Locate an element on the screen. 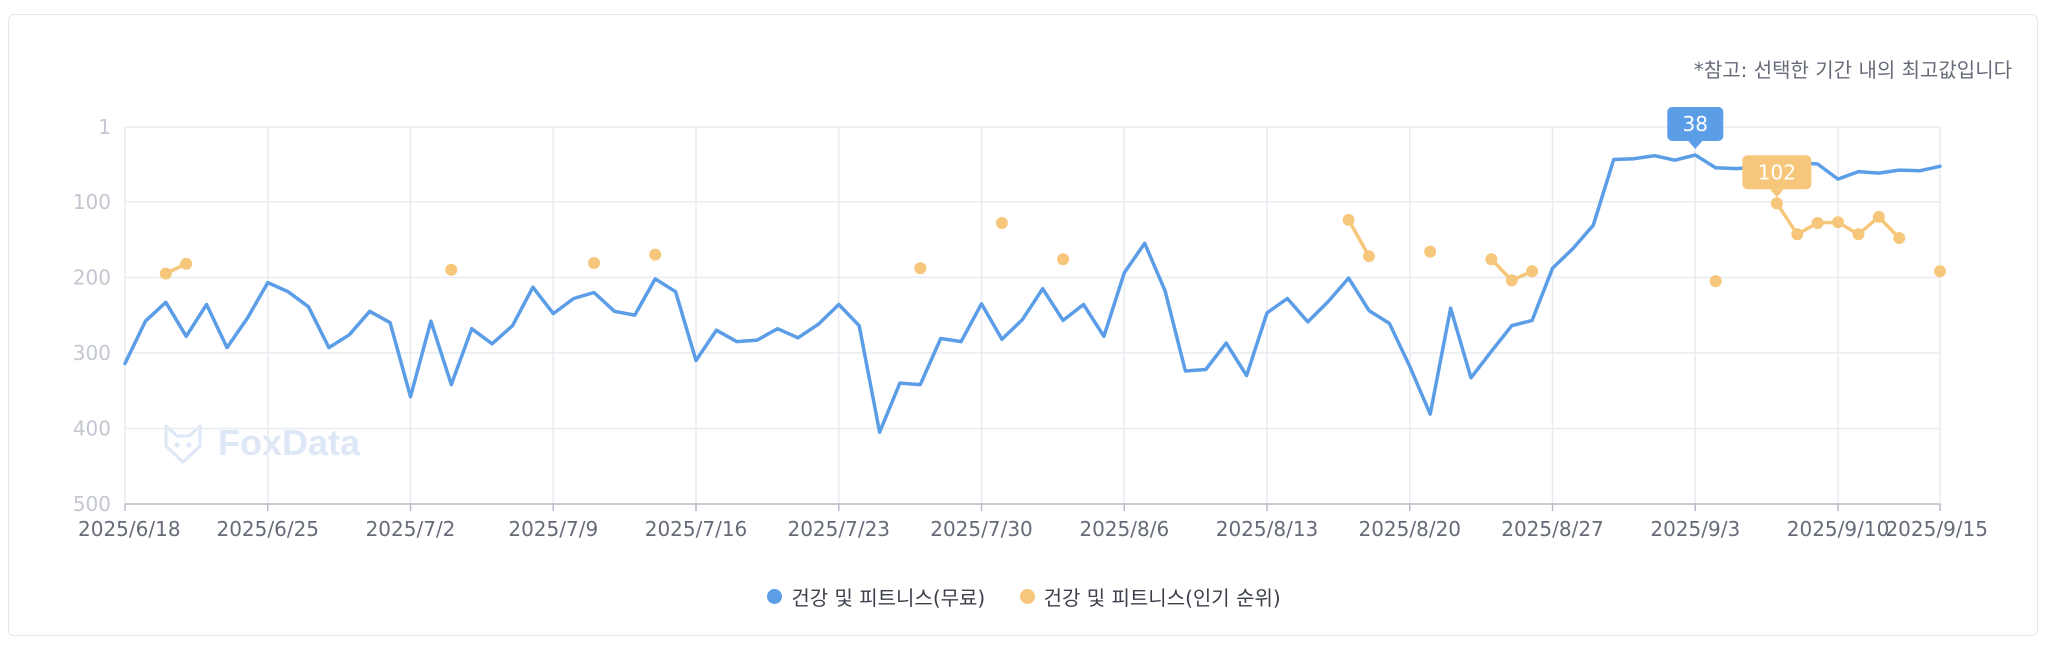 The height and width of the screenshot is (657, 2048). legend-label-free: 건강 및 피트니스(무료) is located at coordinates (888, 598).